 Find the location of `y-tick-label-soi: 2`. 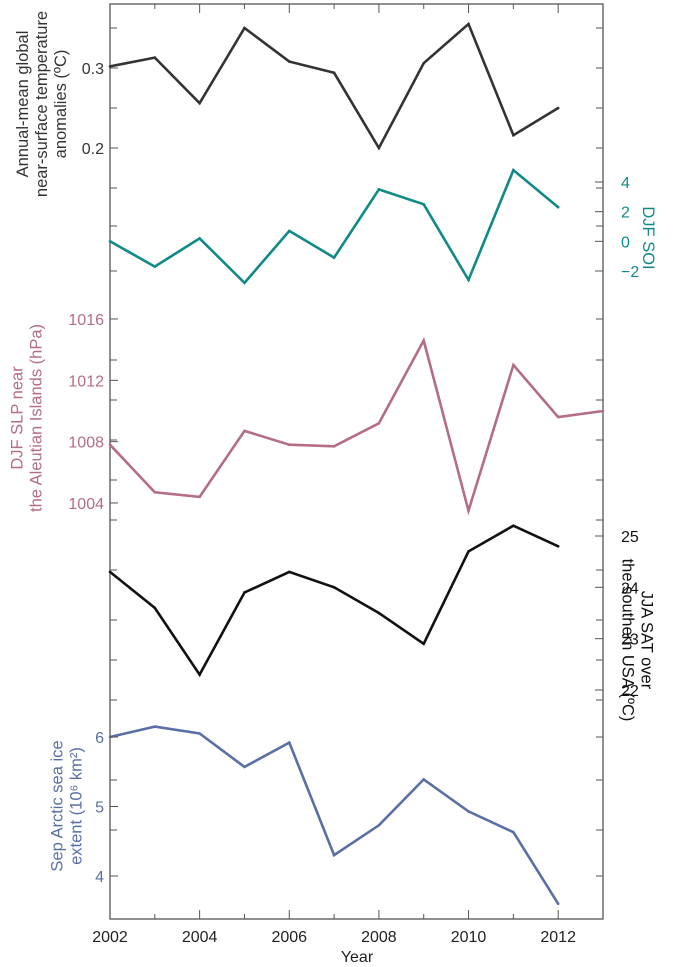

y-tick-label-soi: 2 is located at coordinates (625, 213).